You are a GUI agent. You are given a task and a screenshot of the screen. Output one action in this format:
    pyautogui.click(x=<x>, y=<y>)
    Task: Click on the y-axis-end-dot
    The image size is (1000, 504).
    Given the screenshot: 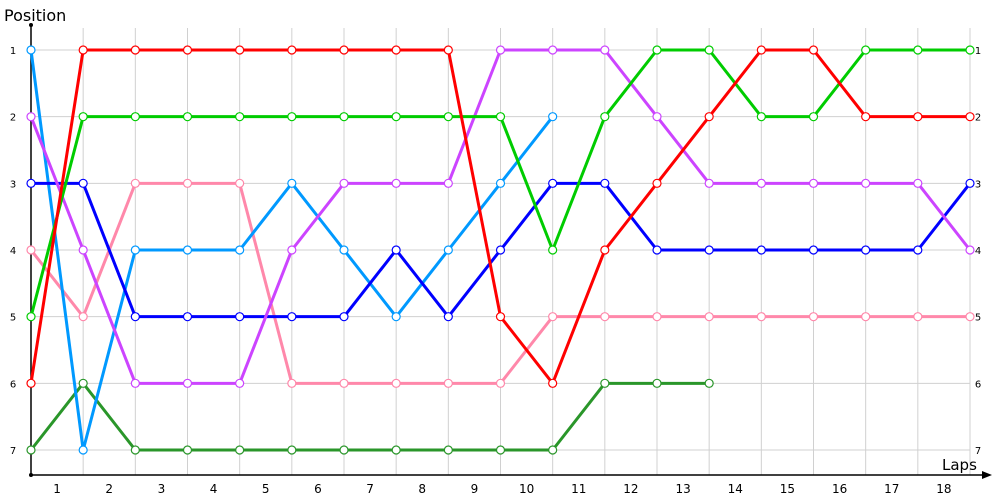 What is the action you would take?
    pyautogui.click(x=31, y=25)
    